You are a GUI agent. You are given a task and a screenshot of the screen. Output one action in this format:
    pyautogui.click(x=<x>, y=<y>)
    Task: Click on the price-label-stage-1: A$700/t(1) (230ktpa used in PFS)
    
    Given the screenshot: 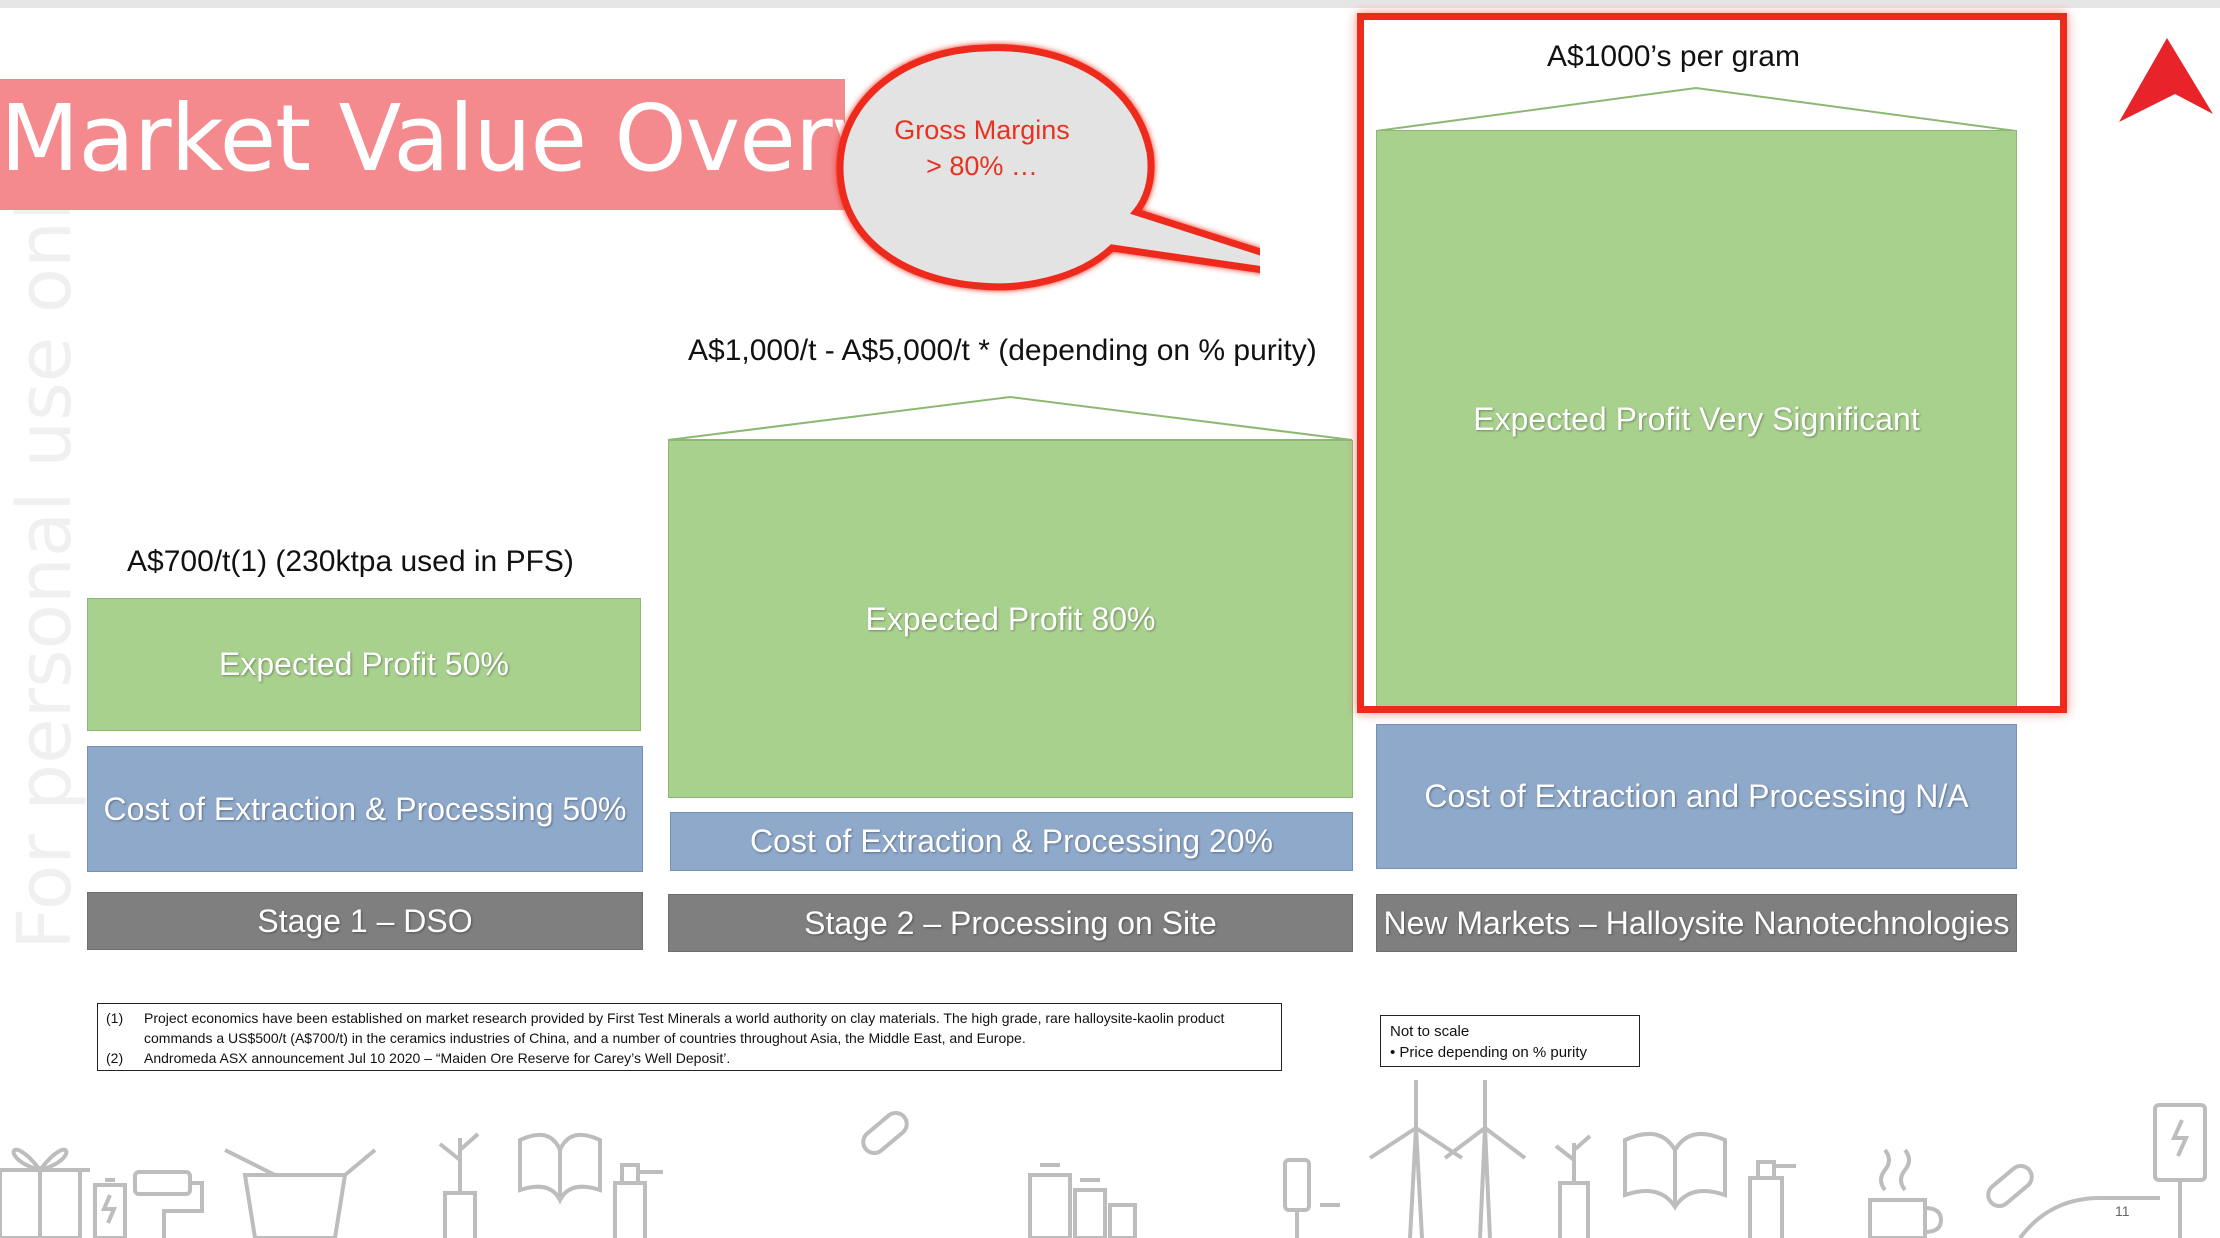 What is the action you would take?
    pyautogui.click(x=350, y=561)
    